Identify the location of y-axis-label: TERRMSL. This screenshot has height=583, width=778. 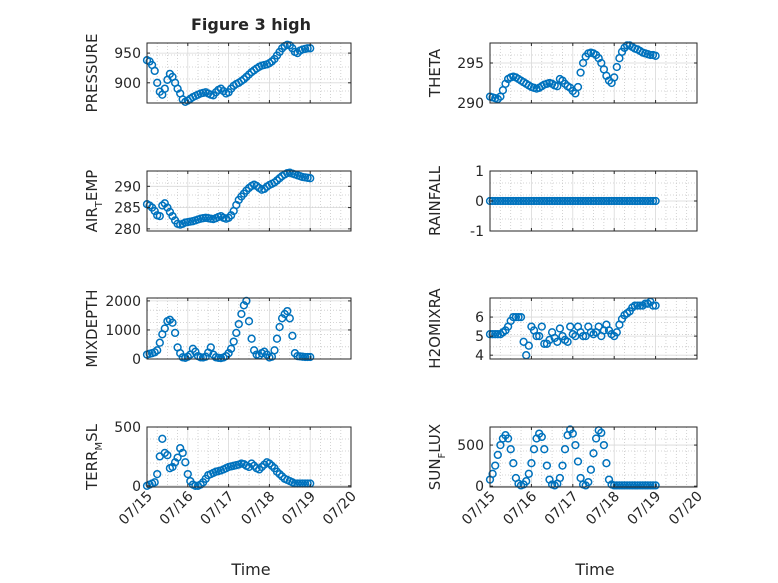
(94, 457).